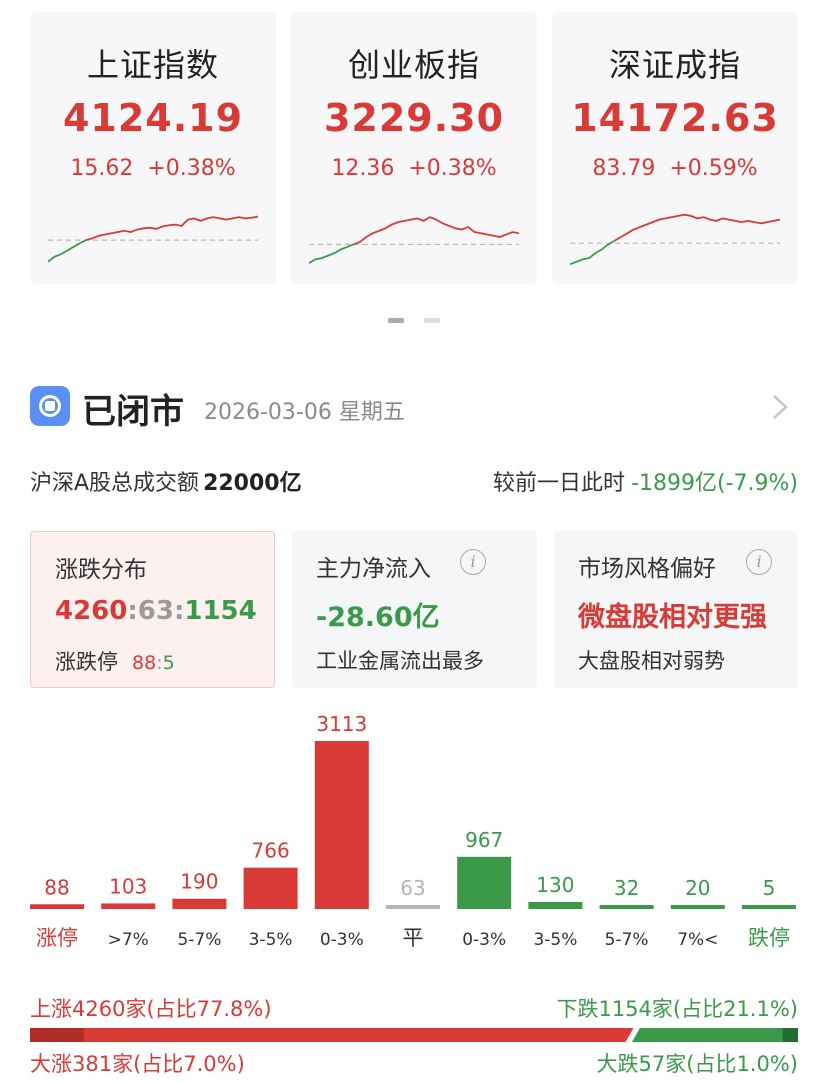 This screenshot has height=1083, width=828. Describe the element at coordinates (115, 483) in the screenshot. I see `turnover-label: 沪深A股总成交额` at that location.